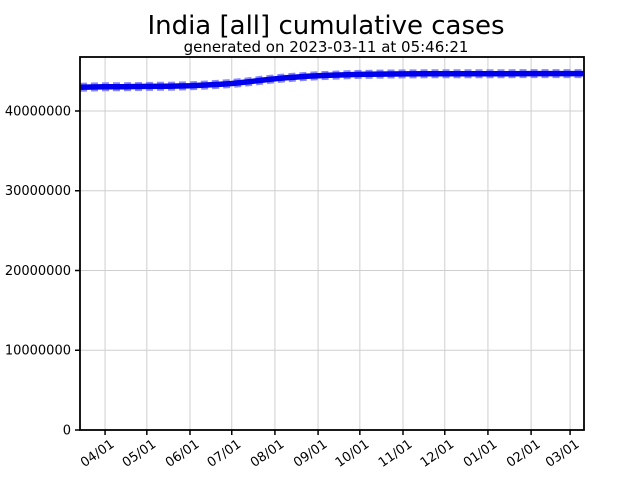 This screenshot has width=640, height=480. What do you see at coordinates (326, 47) in the screenshot?
I see `chart-subtitle: generated on 2023-03-11 at 05:46:21` at bounding box center [326, 47].